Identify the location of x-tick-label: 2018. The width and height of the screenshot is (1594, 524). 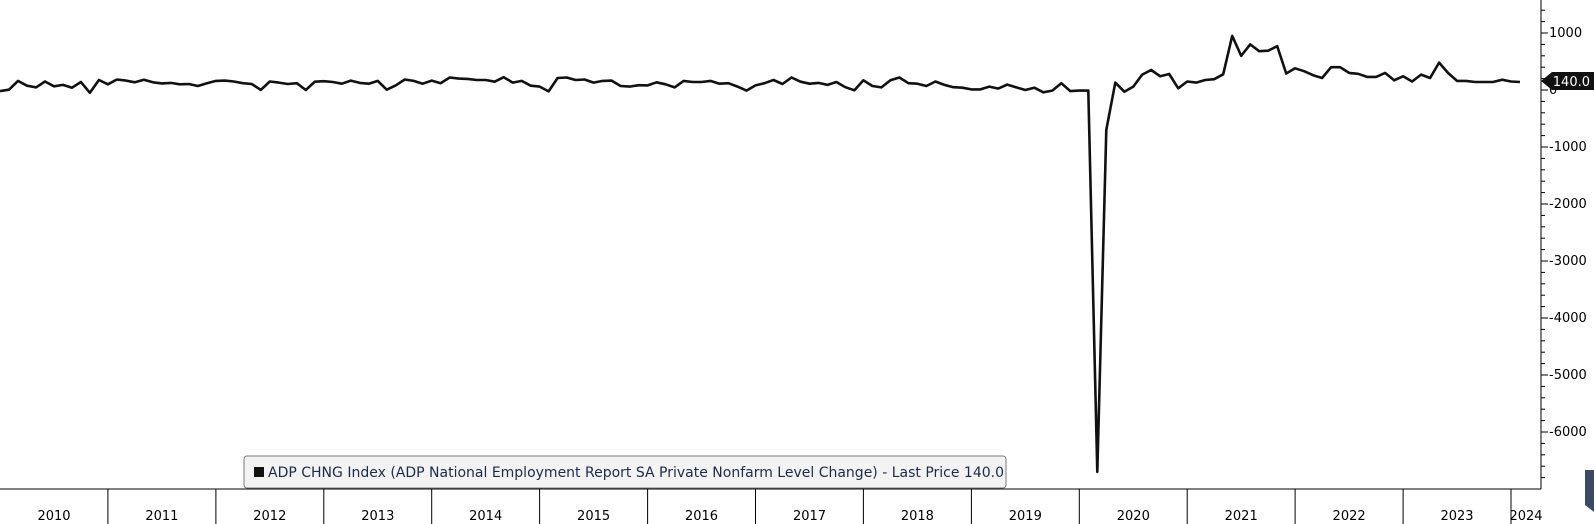
(917, 516).